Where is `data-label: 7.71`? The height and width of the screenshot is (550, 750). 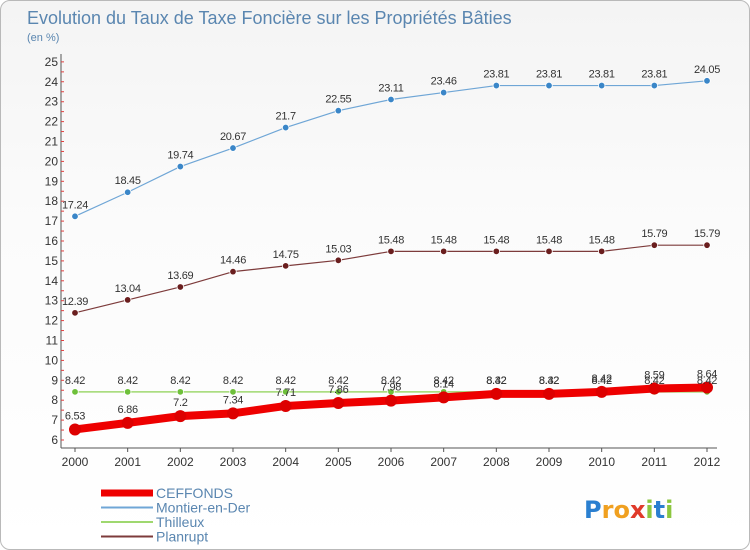 data-label: 7.71 is located at coordinates (286, 393).